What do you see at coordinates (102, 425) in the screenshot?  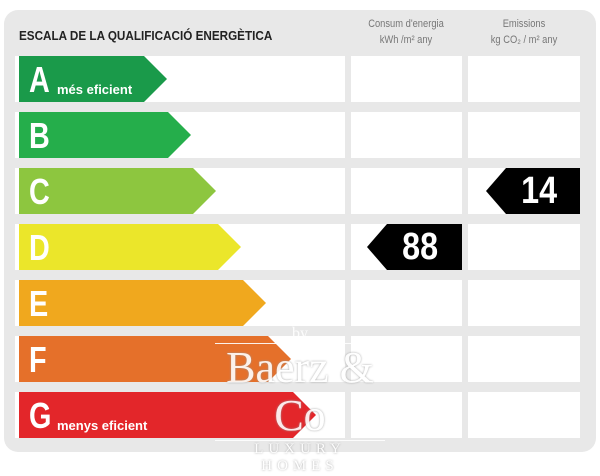 I see `rating-sublabel: menys eficient` at bounding box center [102, 425].